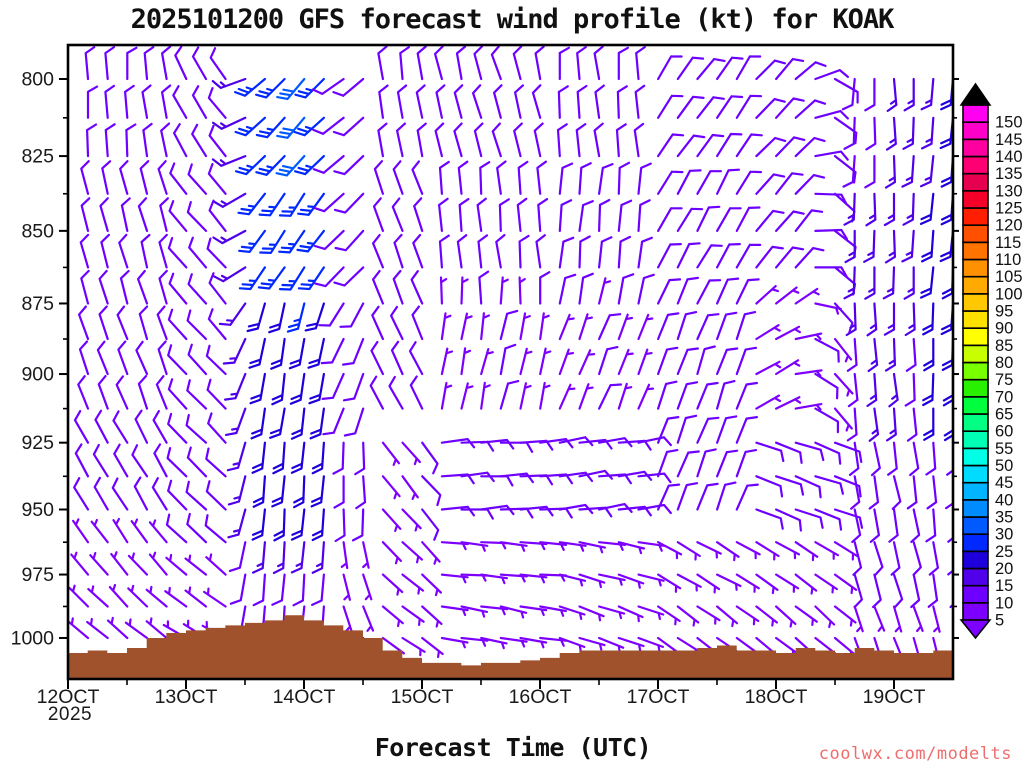 The width and height of the screenshot is (1024, 768). I want to click on colorbar-tick-label: 55, so click(1004, 449).